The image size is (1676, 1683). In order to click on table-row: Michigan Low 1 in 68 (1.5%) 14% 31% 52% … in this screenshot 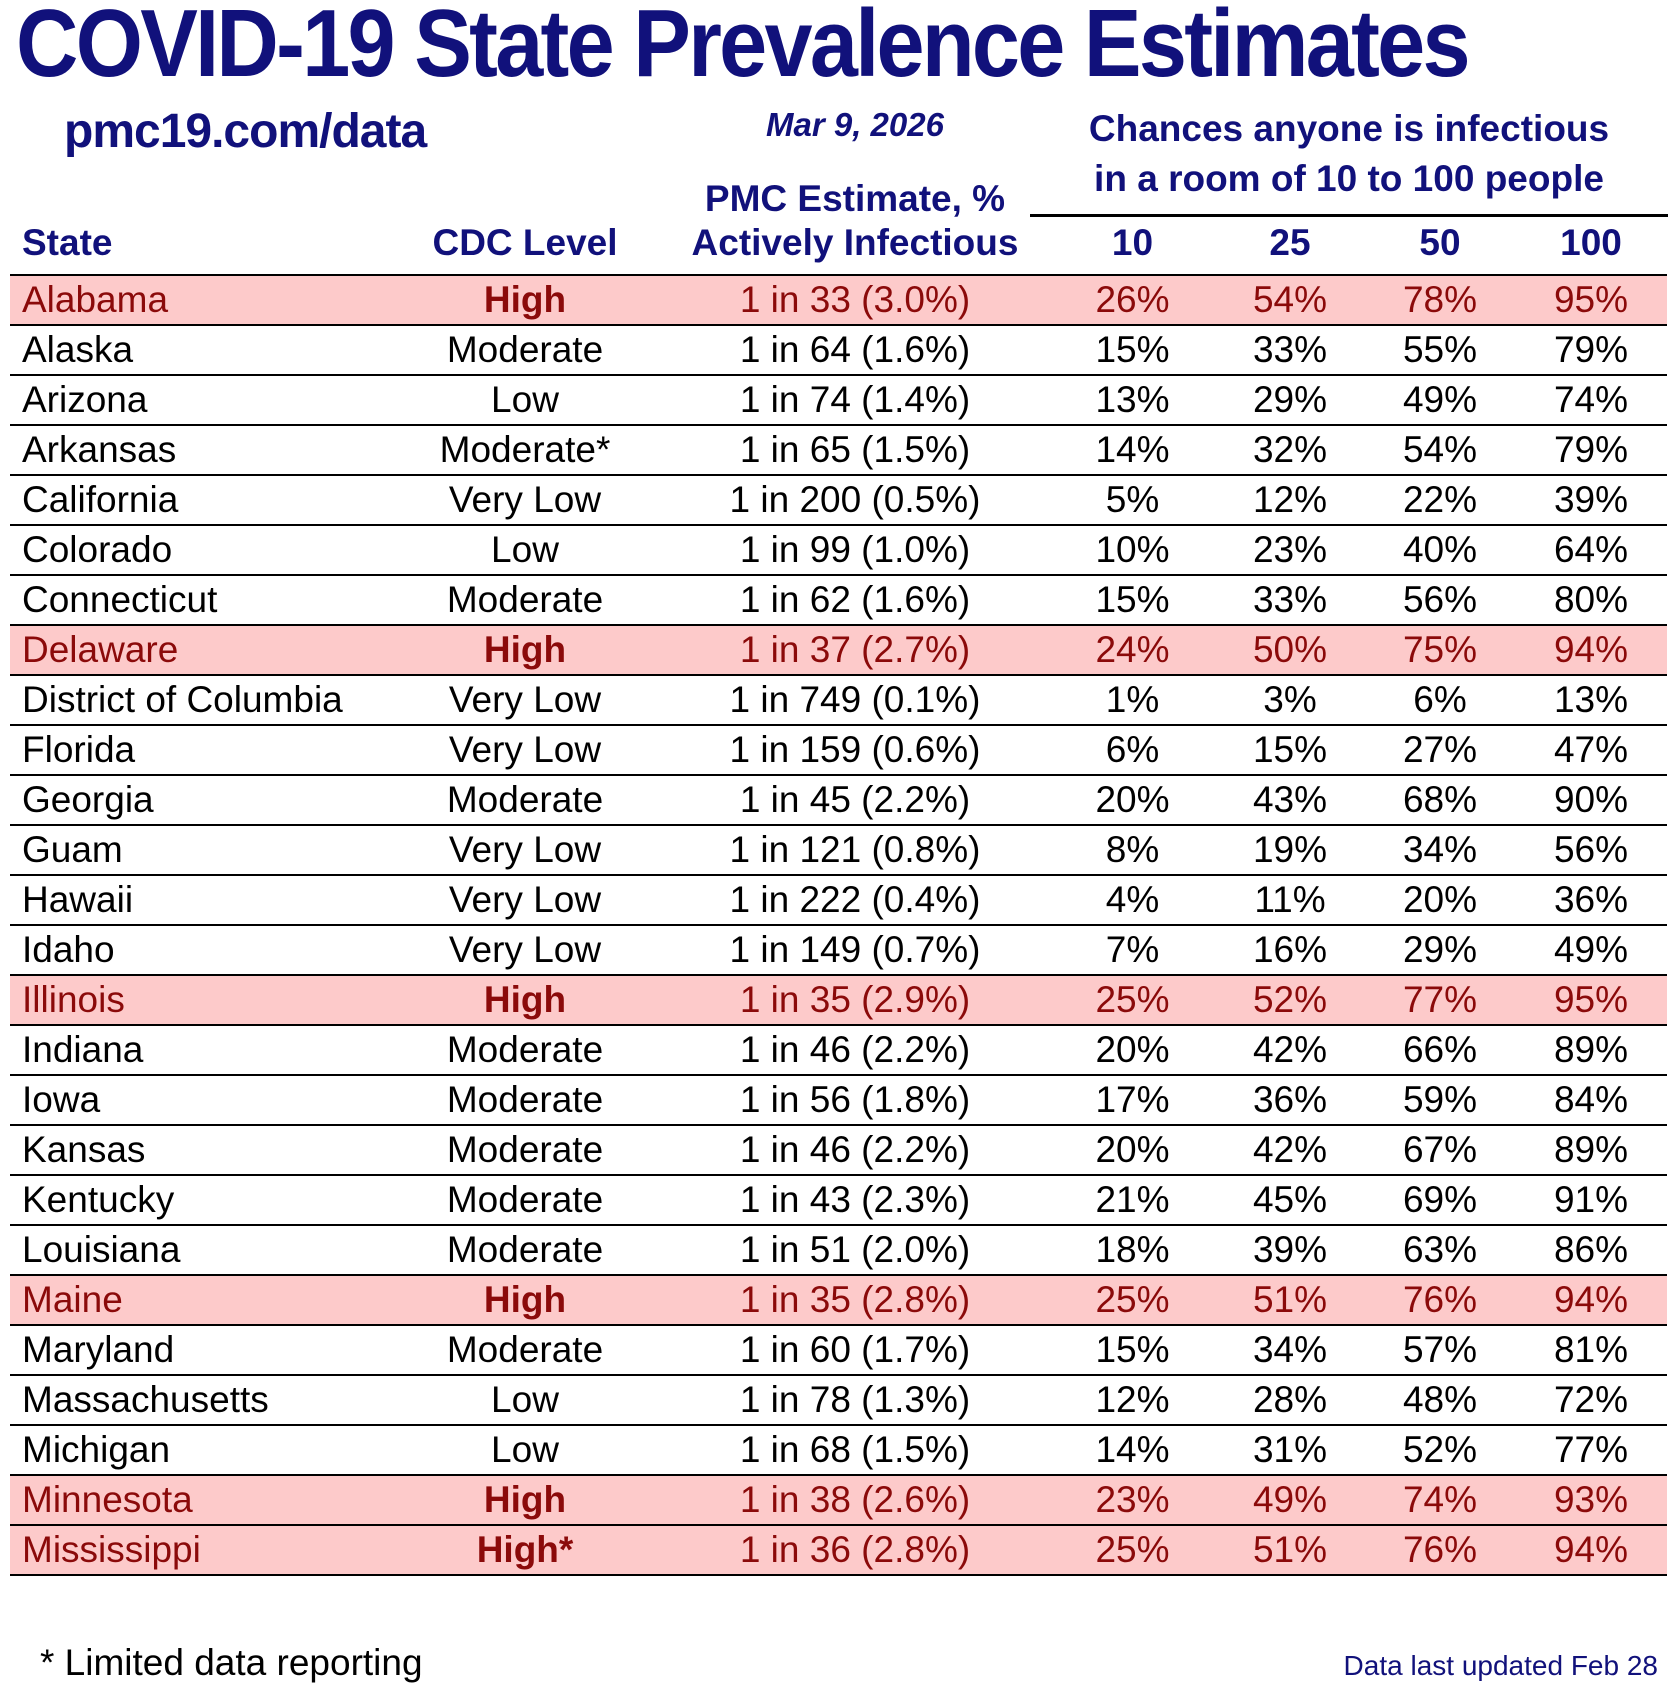, I will do `click(838, 1450)`.